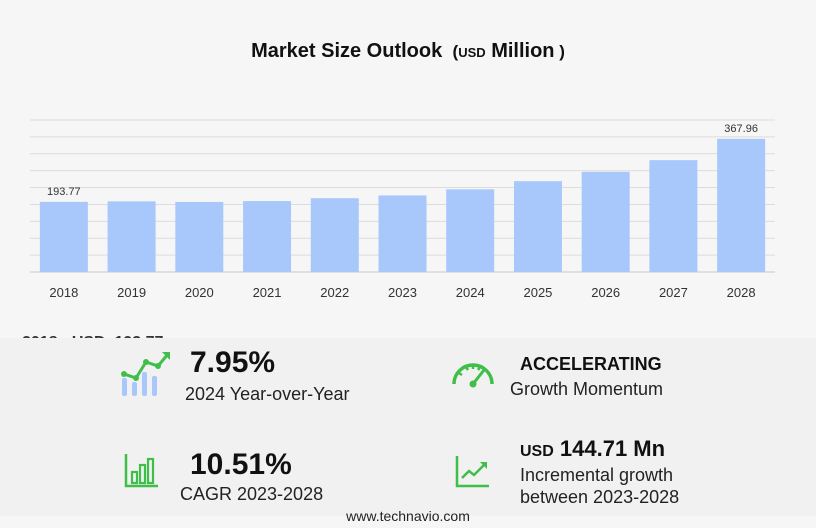  Describe the element at coordinates (470, 230) in the screenshot. I see `bar-2024` at that location.